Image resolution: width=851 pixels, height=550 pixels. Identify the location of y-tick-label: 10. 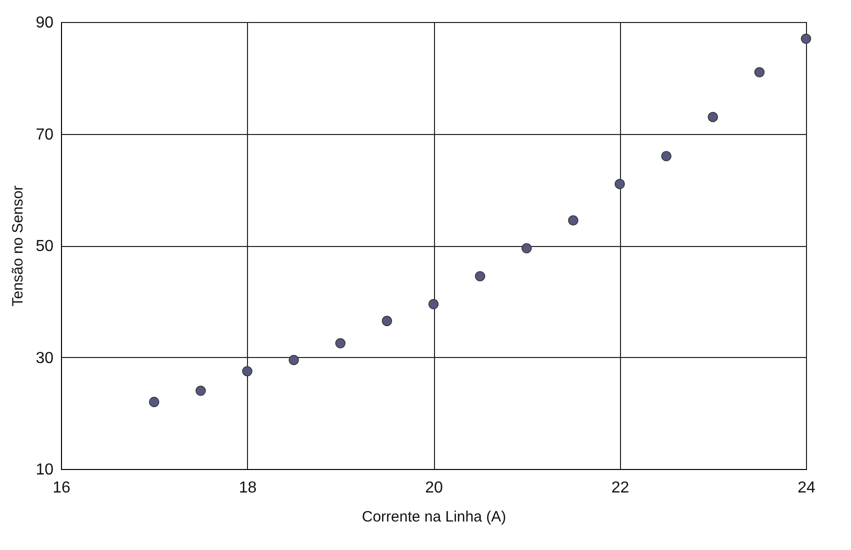
(45, 470).